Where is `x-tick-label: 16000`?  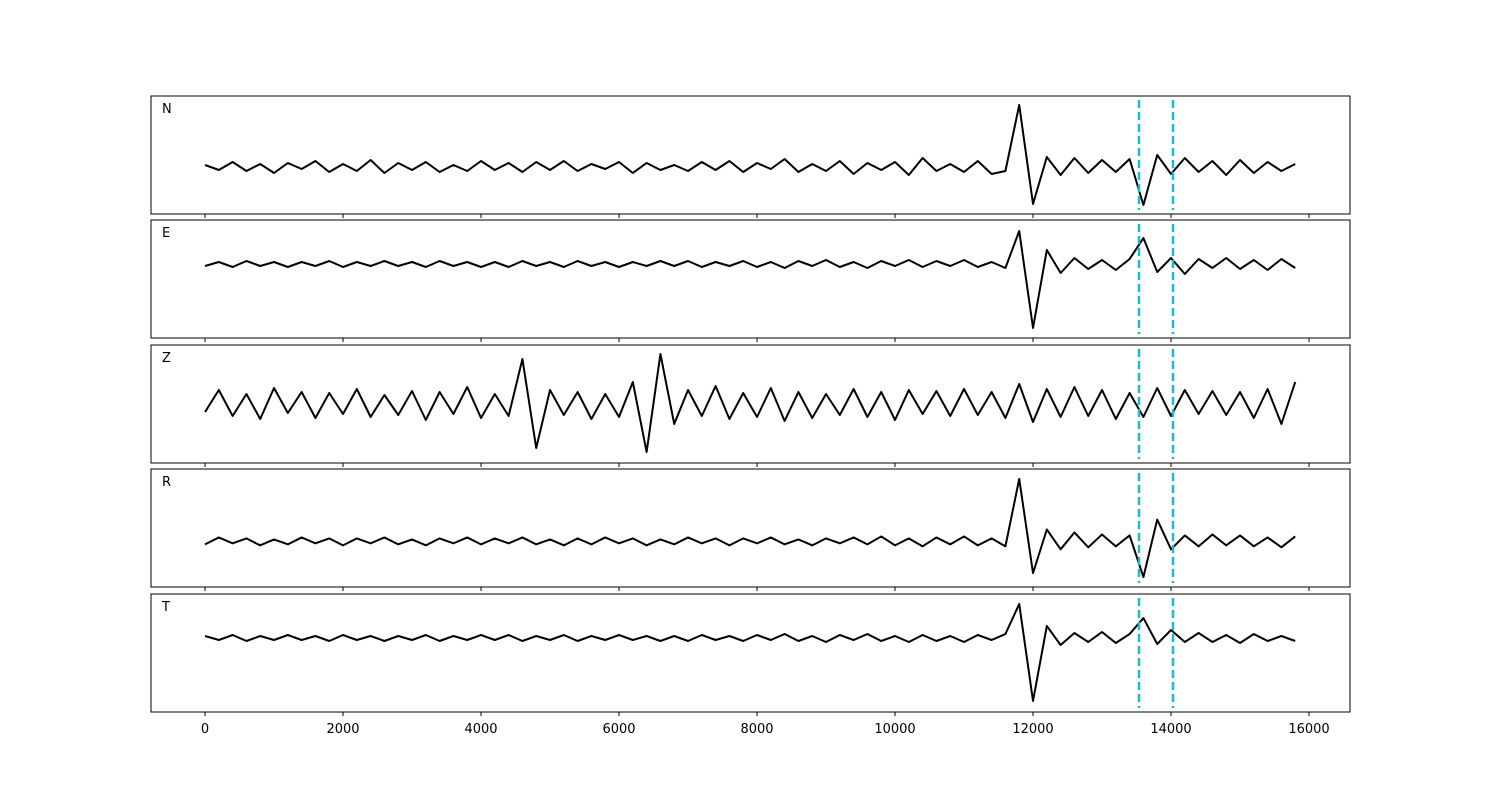
x-tick-label: 16000 is located at coordinates (1308, 729).